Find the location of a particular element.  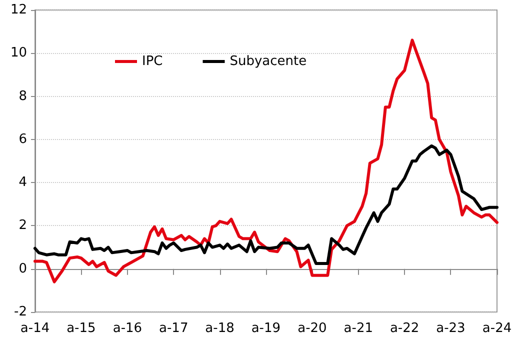

x-tick-label: a-17 is located at coordinates (173, 328).